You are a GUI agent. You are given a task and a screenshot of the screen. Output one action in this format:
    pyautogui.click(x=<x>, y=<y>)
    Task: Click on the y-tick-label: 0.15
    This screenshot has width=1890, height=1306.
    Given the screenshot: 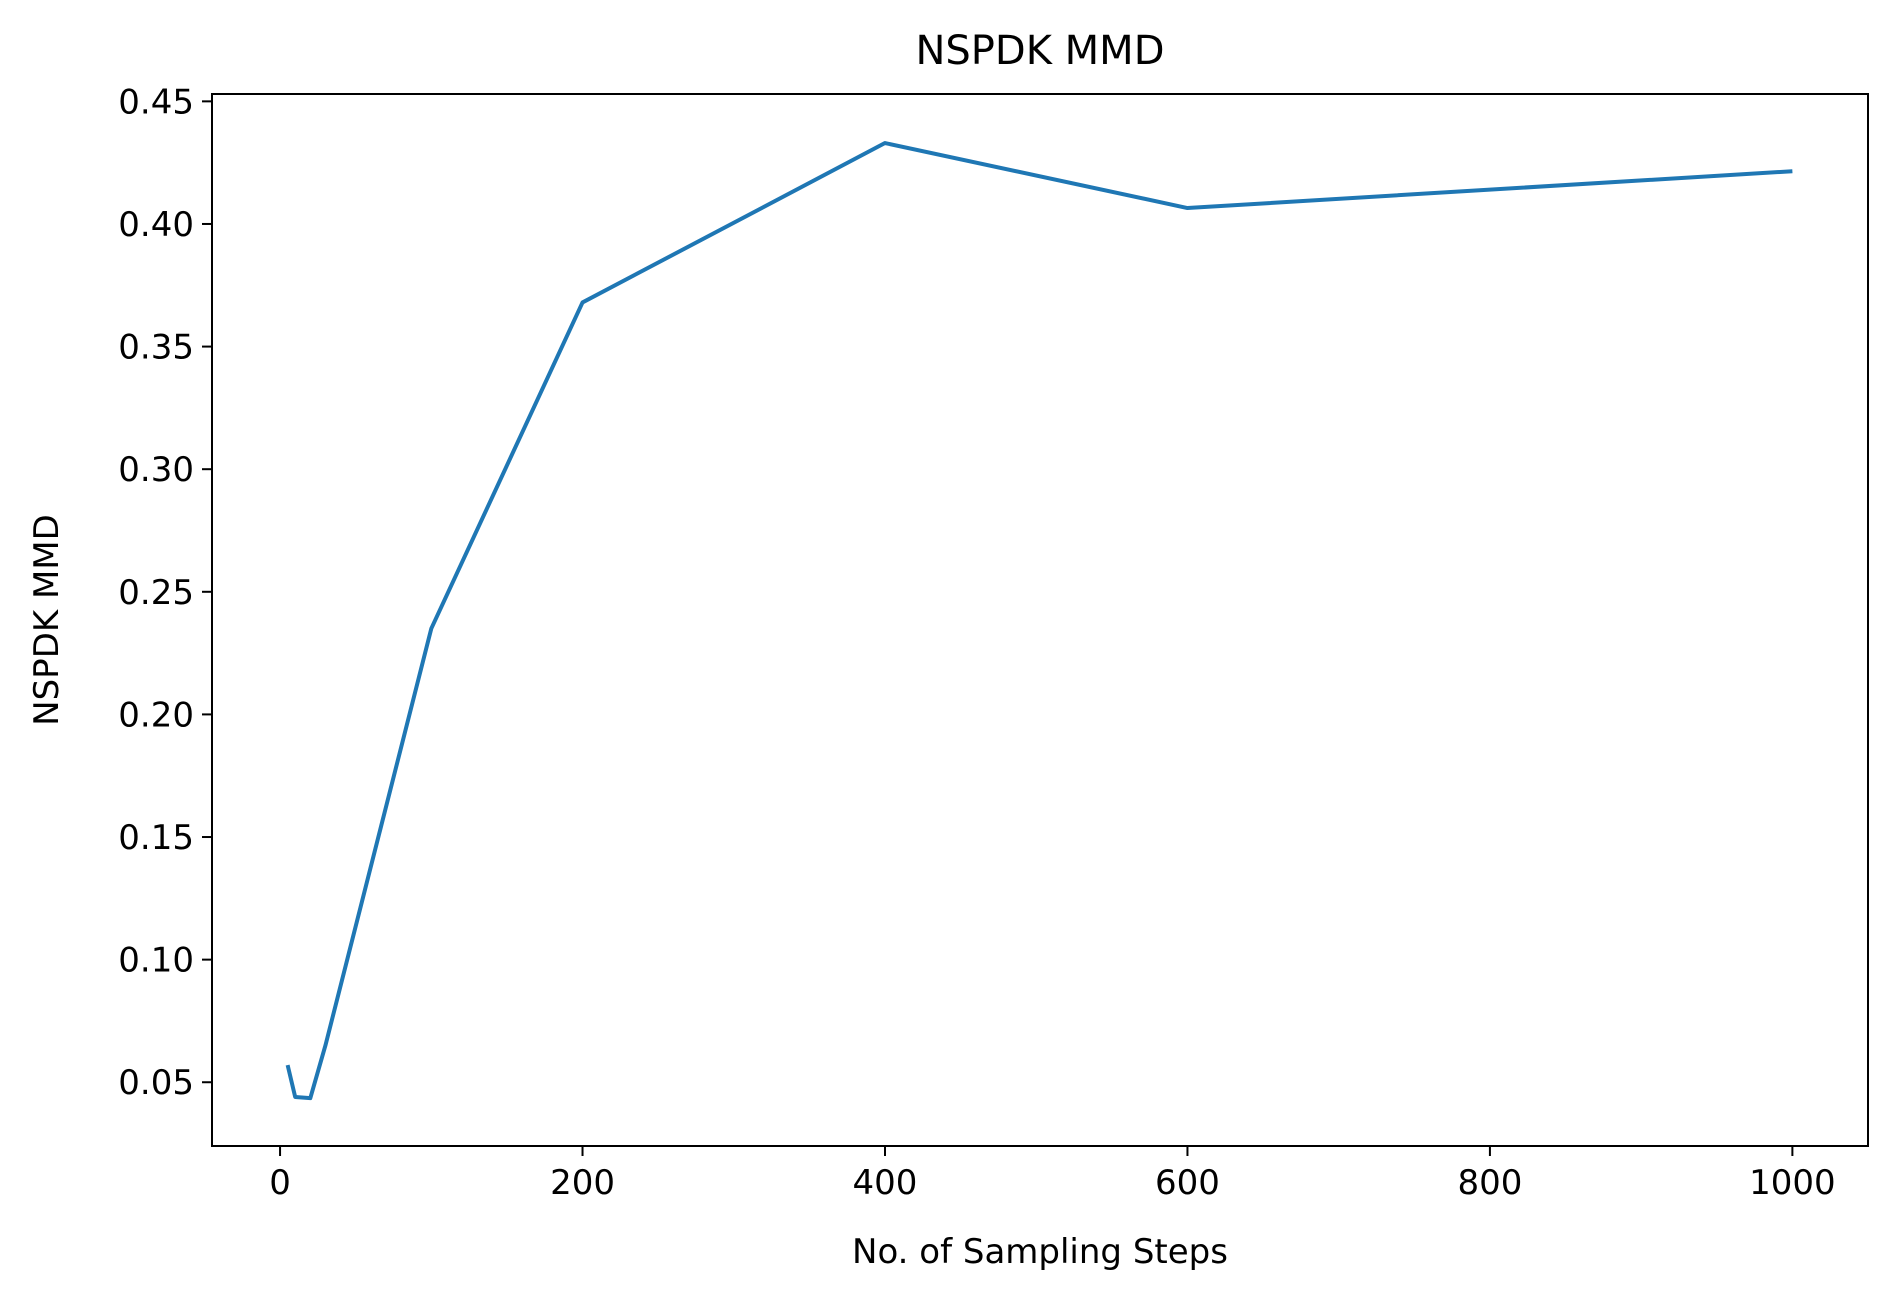 What is the action you would take?
    pyautogui.click(x=156, y=838)
    